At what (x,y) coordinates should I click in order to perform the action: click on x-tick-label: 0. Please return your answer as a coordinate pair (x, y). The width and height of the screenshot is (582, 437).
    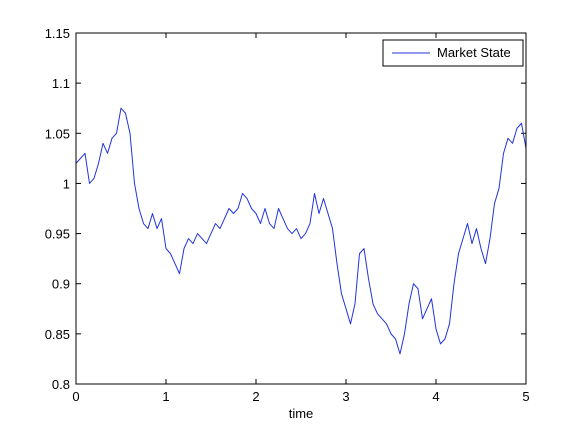
    Looking at the image, I should click on (75, 396).